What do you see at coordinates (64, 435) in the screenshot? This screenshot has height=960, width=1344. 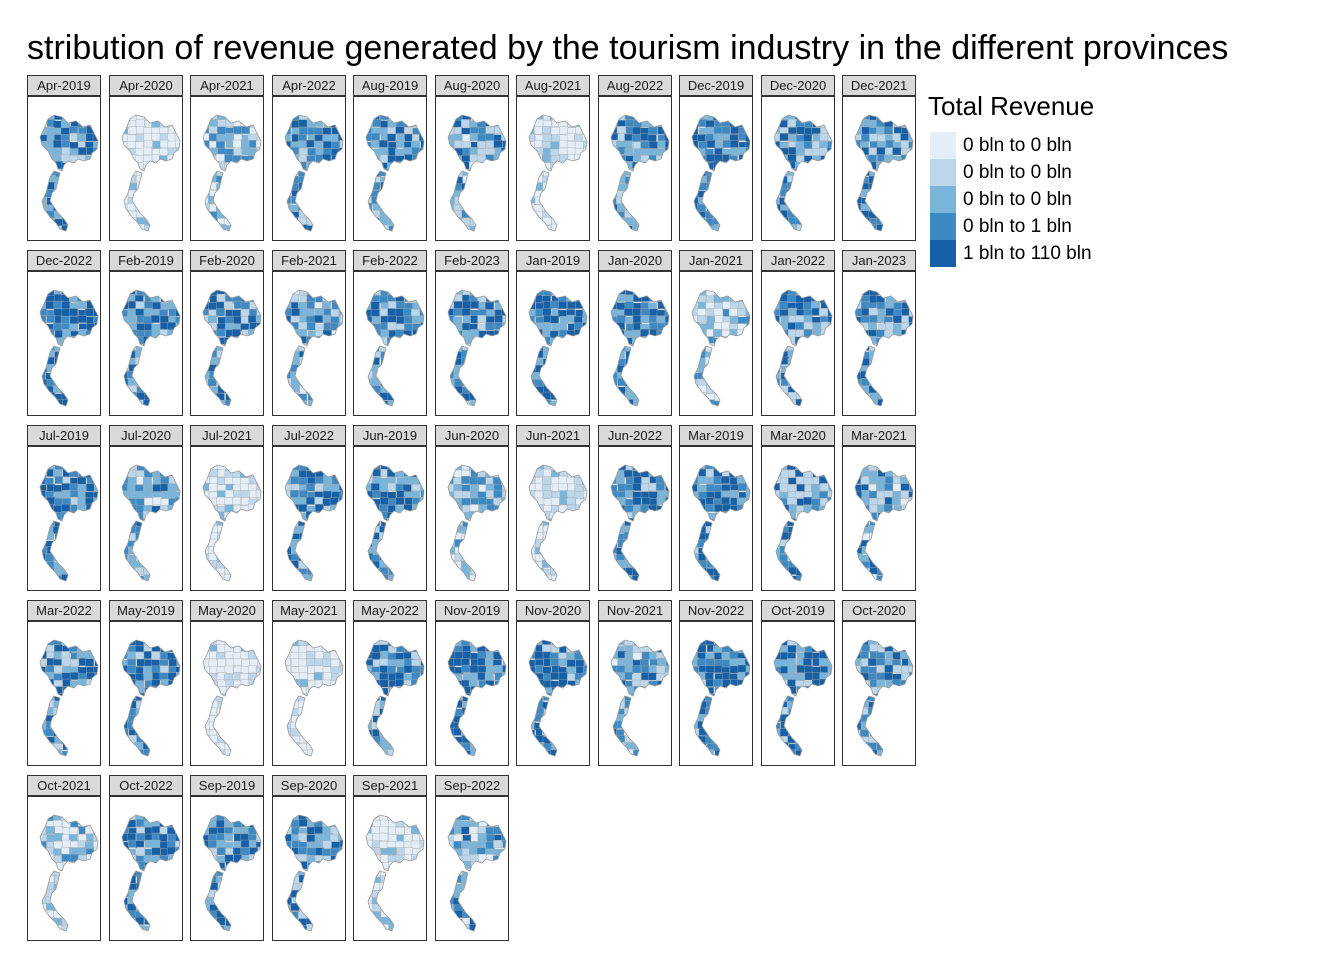 I see `facet-strip-label: Jul-2019` at bounding box center [64, 435].